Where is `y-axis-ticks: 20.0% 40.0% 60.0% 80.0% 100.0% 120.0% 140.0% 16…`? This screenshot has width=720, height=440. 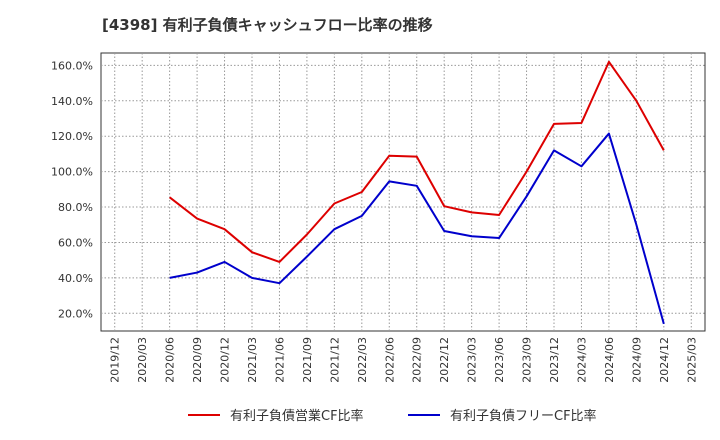 y-axis-ticks: 20.0% 40.0% 60.0% 80.0% 100.0% 120.0% 140.0% 16… is located at coordinates (72, 189).